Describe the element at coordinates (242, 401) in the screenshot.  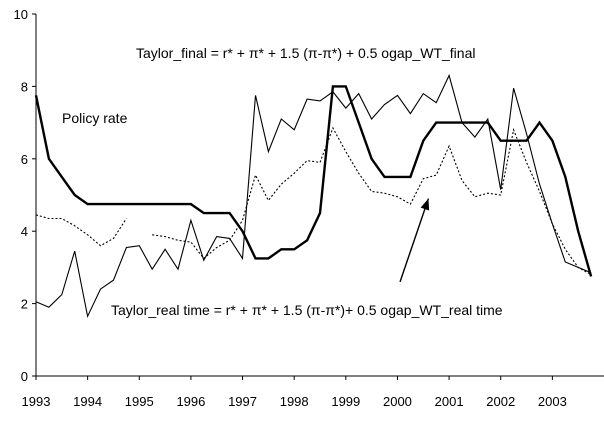
I see `x-tick-label: 1997` at that location.